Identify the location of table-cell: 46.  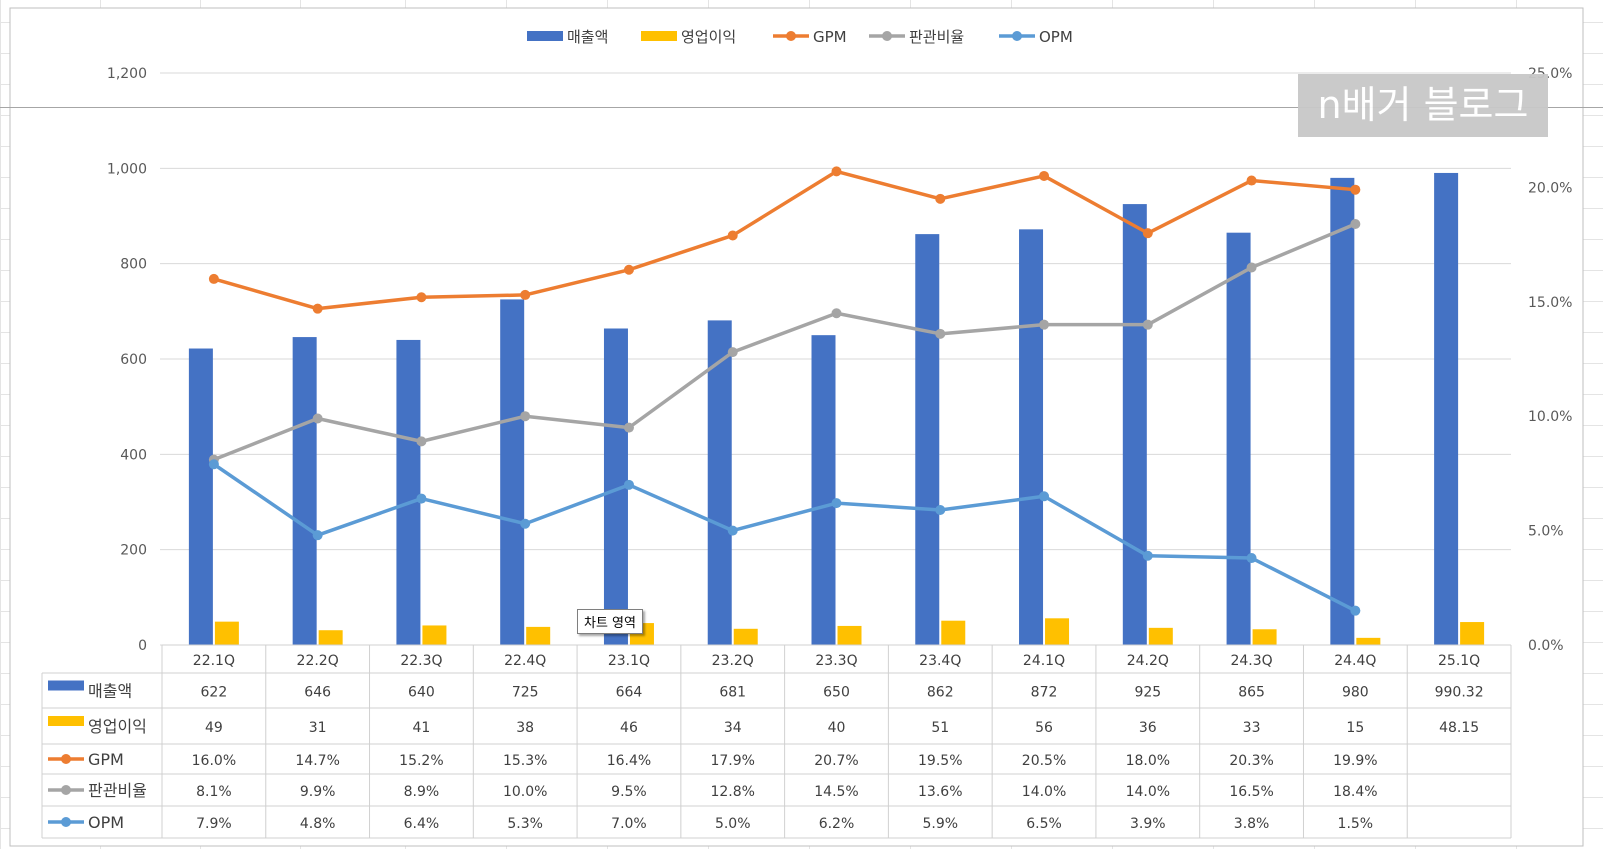
(629, 728).